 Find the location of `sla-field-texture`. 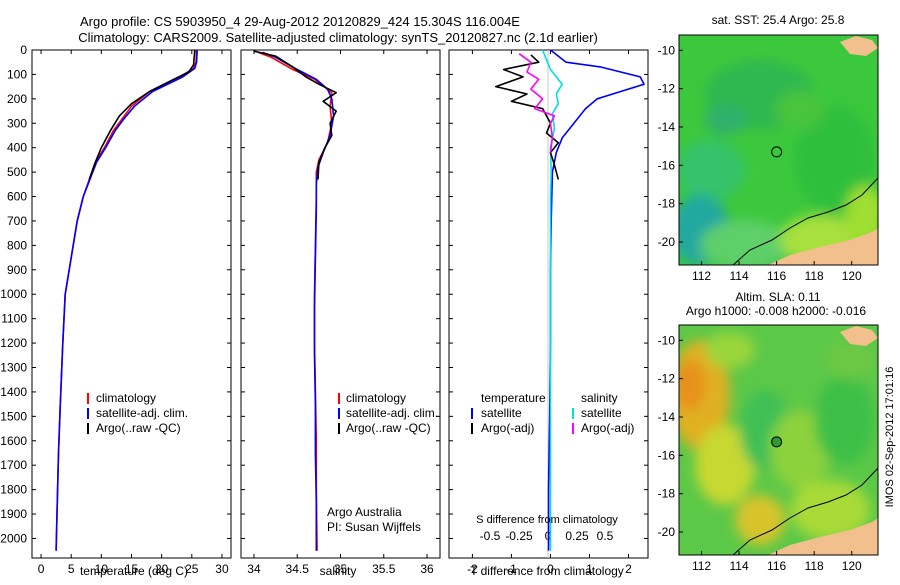

sla-field-texture is located at coordinates (777, 438).